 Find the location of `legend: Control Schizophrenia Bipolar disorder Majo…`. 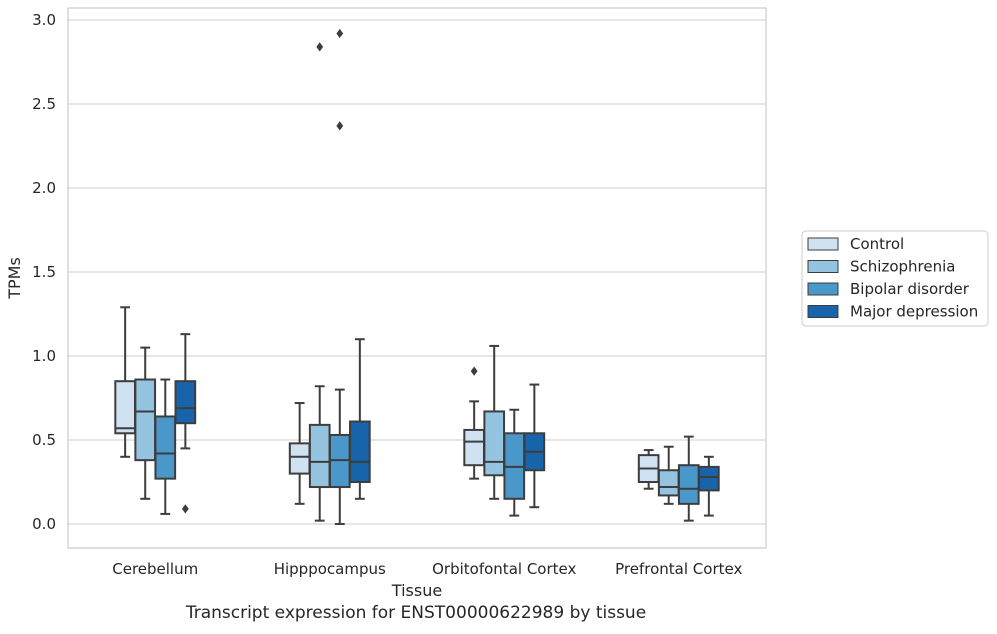

legend: Control Schizophrenia Bipolar disorder Majo… is located at coordinates (895, 278).